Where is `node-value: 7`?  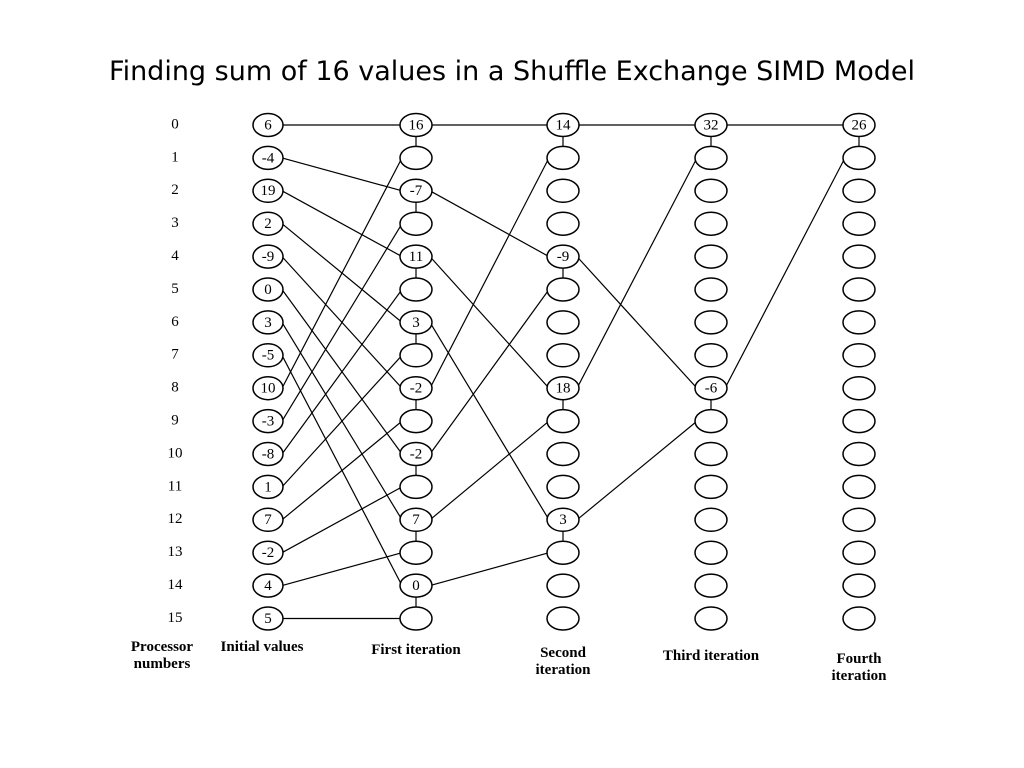
node-value: 7 is located at coordinates (268, 520).